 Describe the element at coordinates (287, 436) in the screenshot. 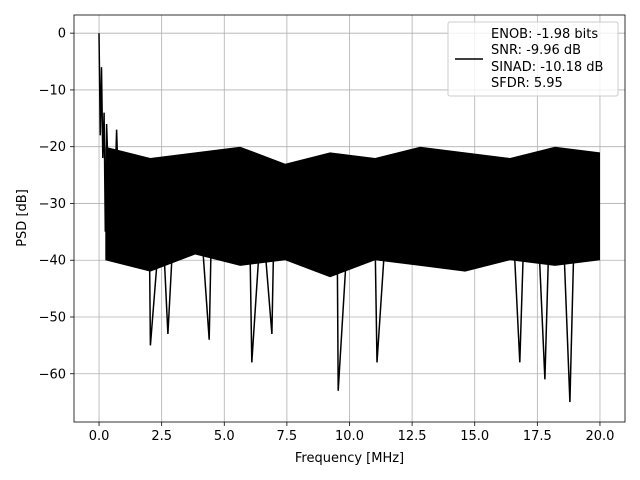

I see `x-tick-label: 7.5` at that location.